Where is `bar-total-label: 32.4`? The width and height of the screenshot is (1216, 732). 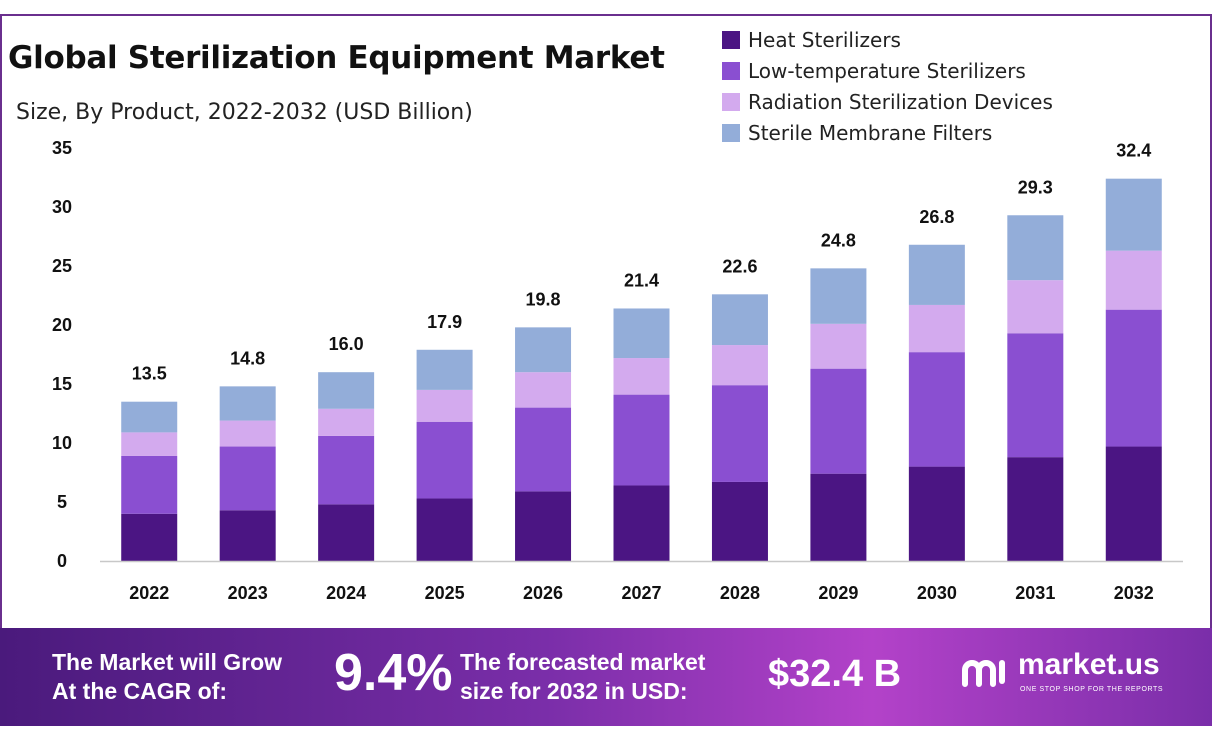 bar-total-label: 32.4 is located at coordinates (1133, 151).